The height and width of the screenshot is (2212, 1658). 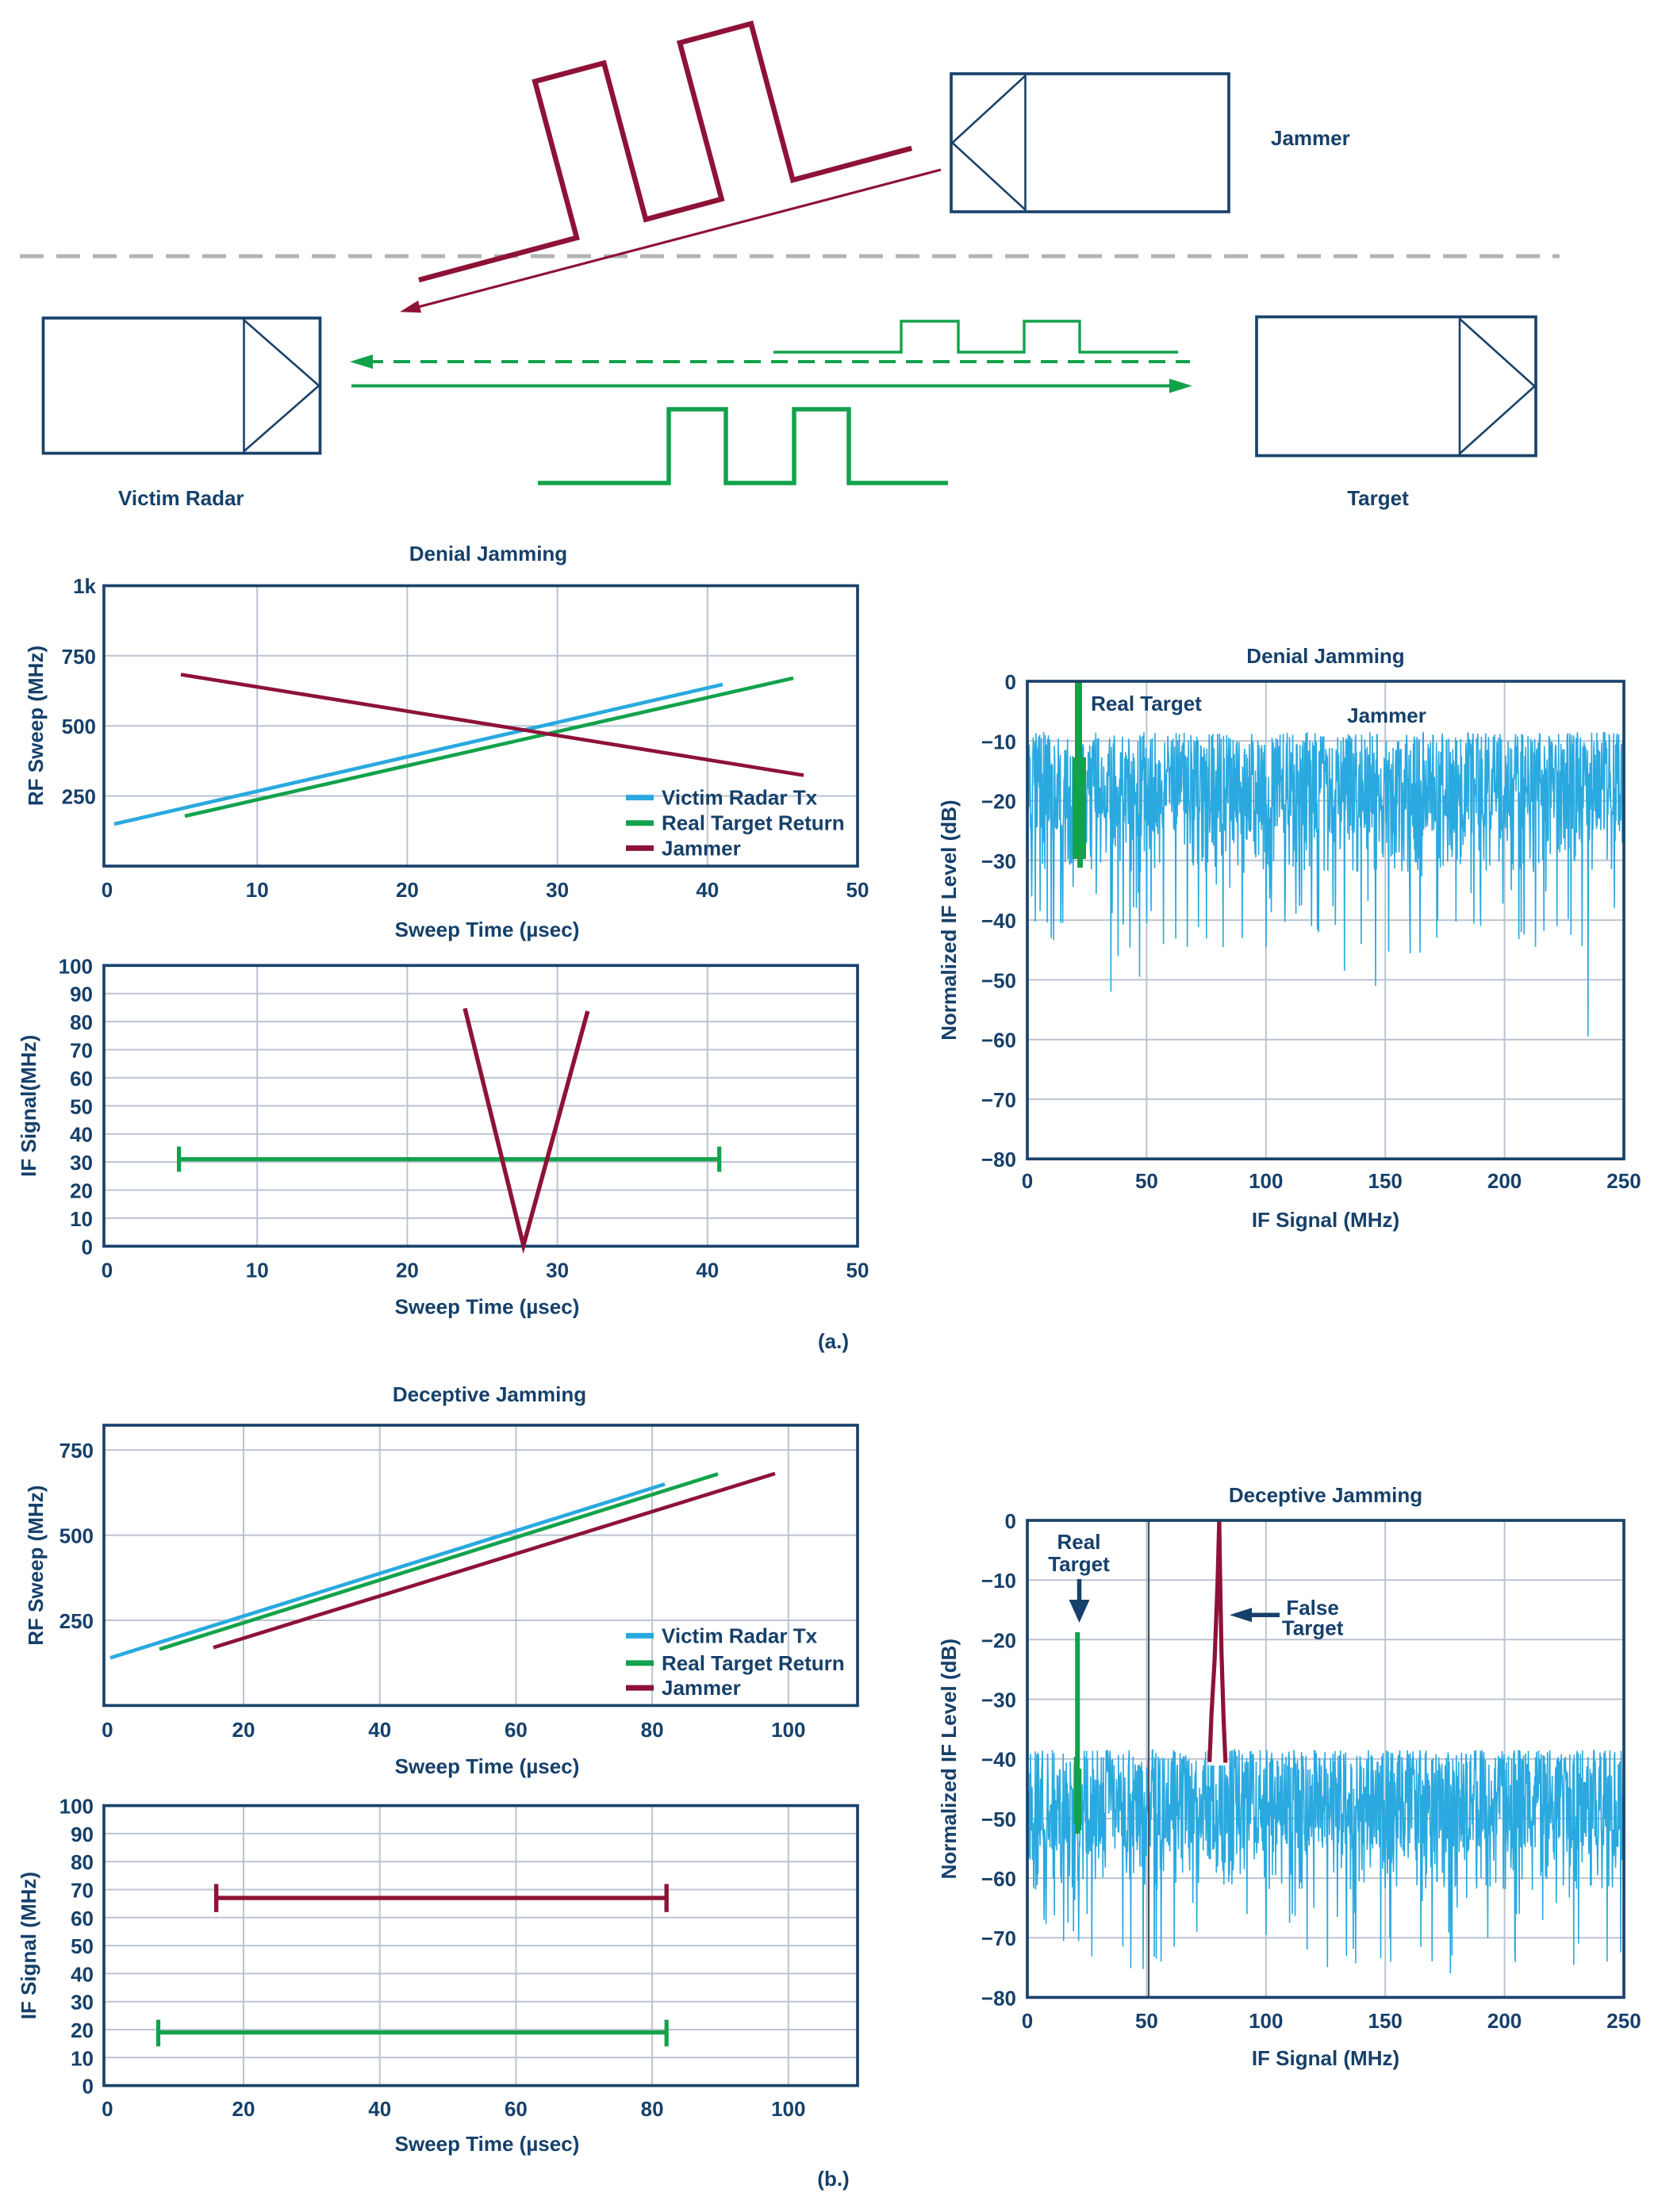 What do you see at coordinates (83, 1834) in the screenshot?
I see `svg-text: 90` at bounding box center [83, 1834].